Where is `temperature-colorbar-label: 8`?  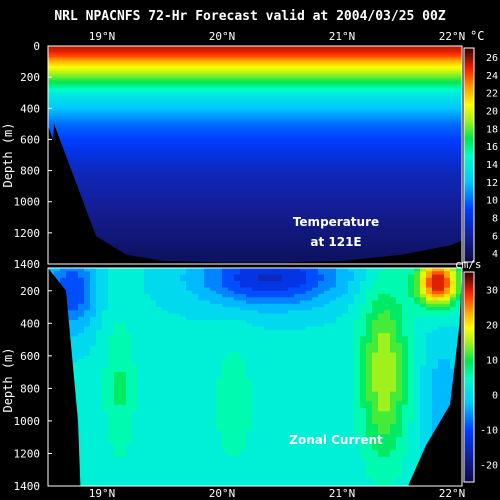 temperature-colorbar-label: 8 is located at coordinates (495, 218).